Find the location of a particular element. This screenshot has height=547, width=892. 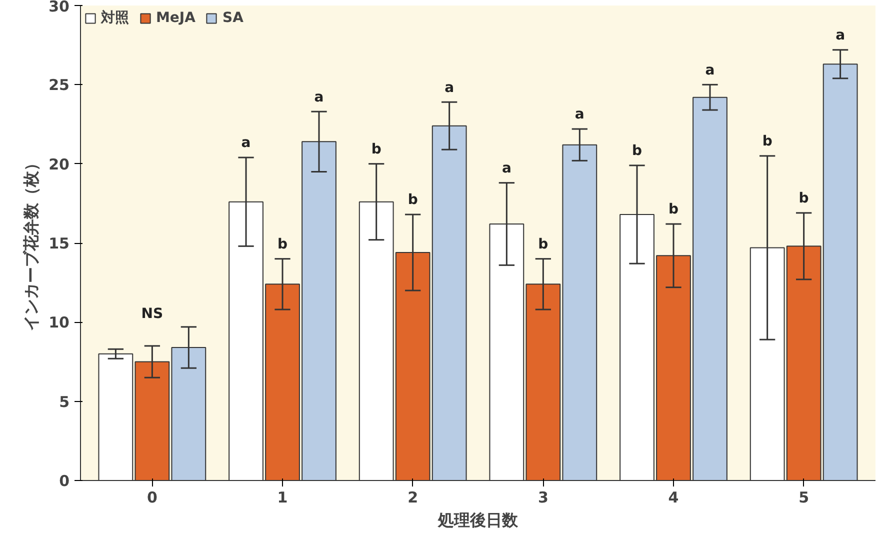

x-tick-label: 4 is located at coordinates (673, 497).